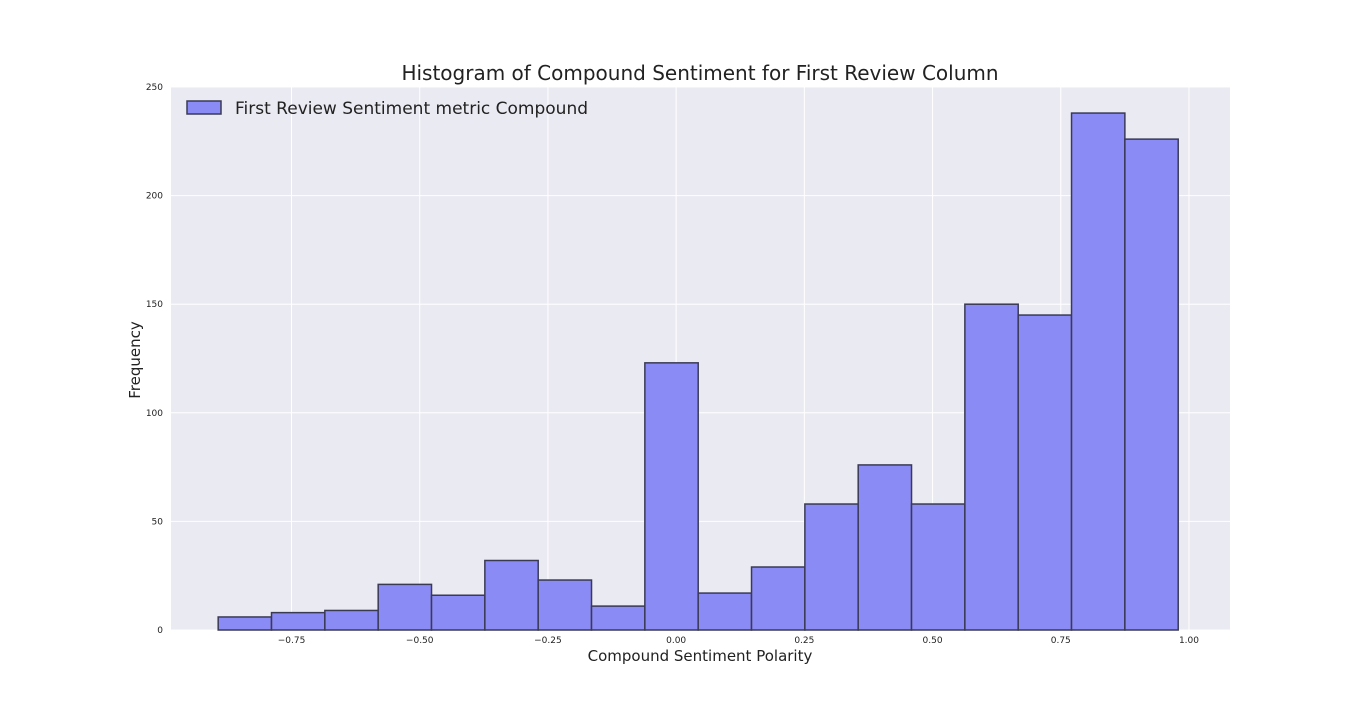  Describe the element at coordinates (135, 360) in the screenshot. I see `y-axis-label: Frequency` at that location.